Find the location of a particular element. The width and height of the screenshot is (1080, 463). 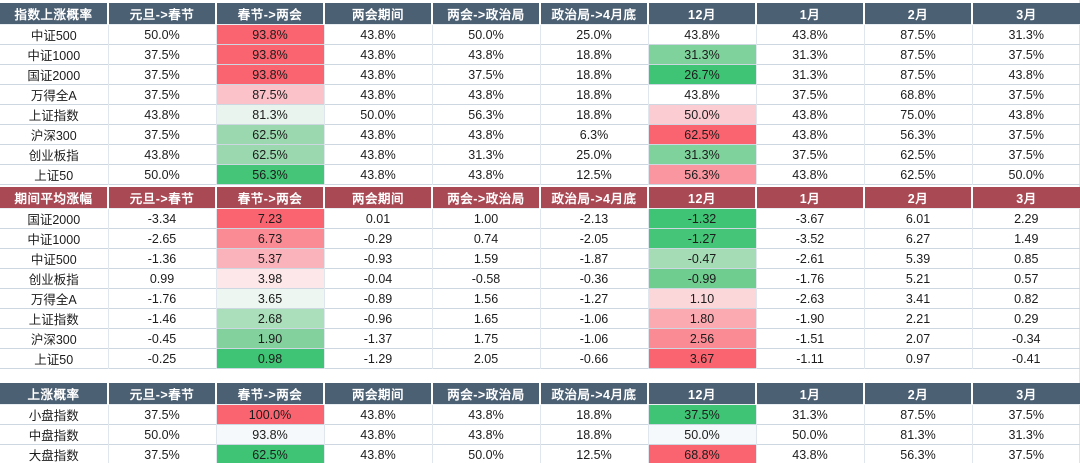

table-gap is located at coordinates (539, 376).